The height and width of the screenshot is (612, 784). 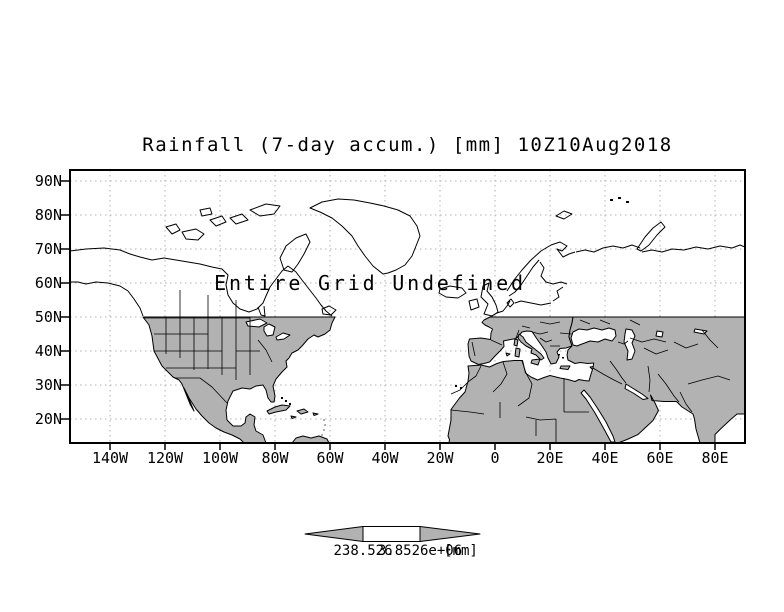 I want to click on y-tick-90n: 90N, so click(x=48, y=181).